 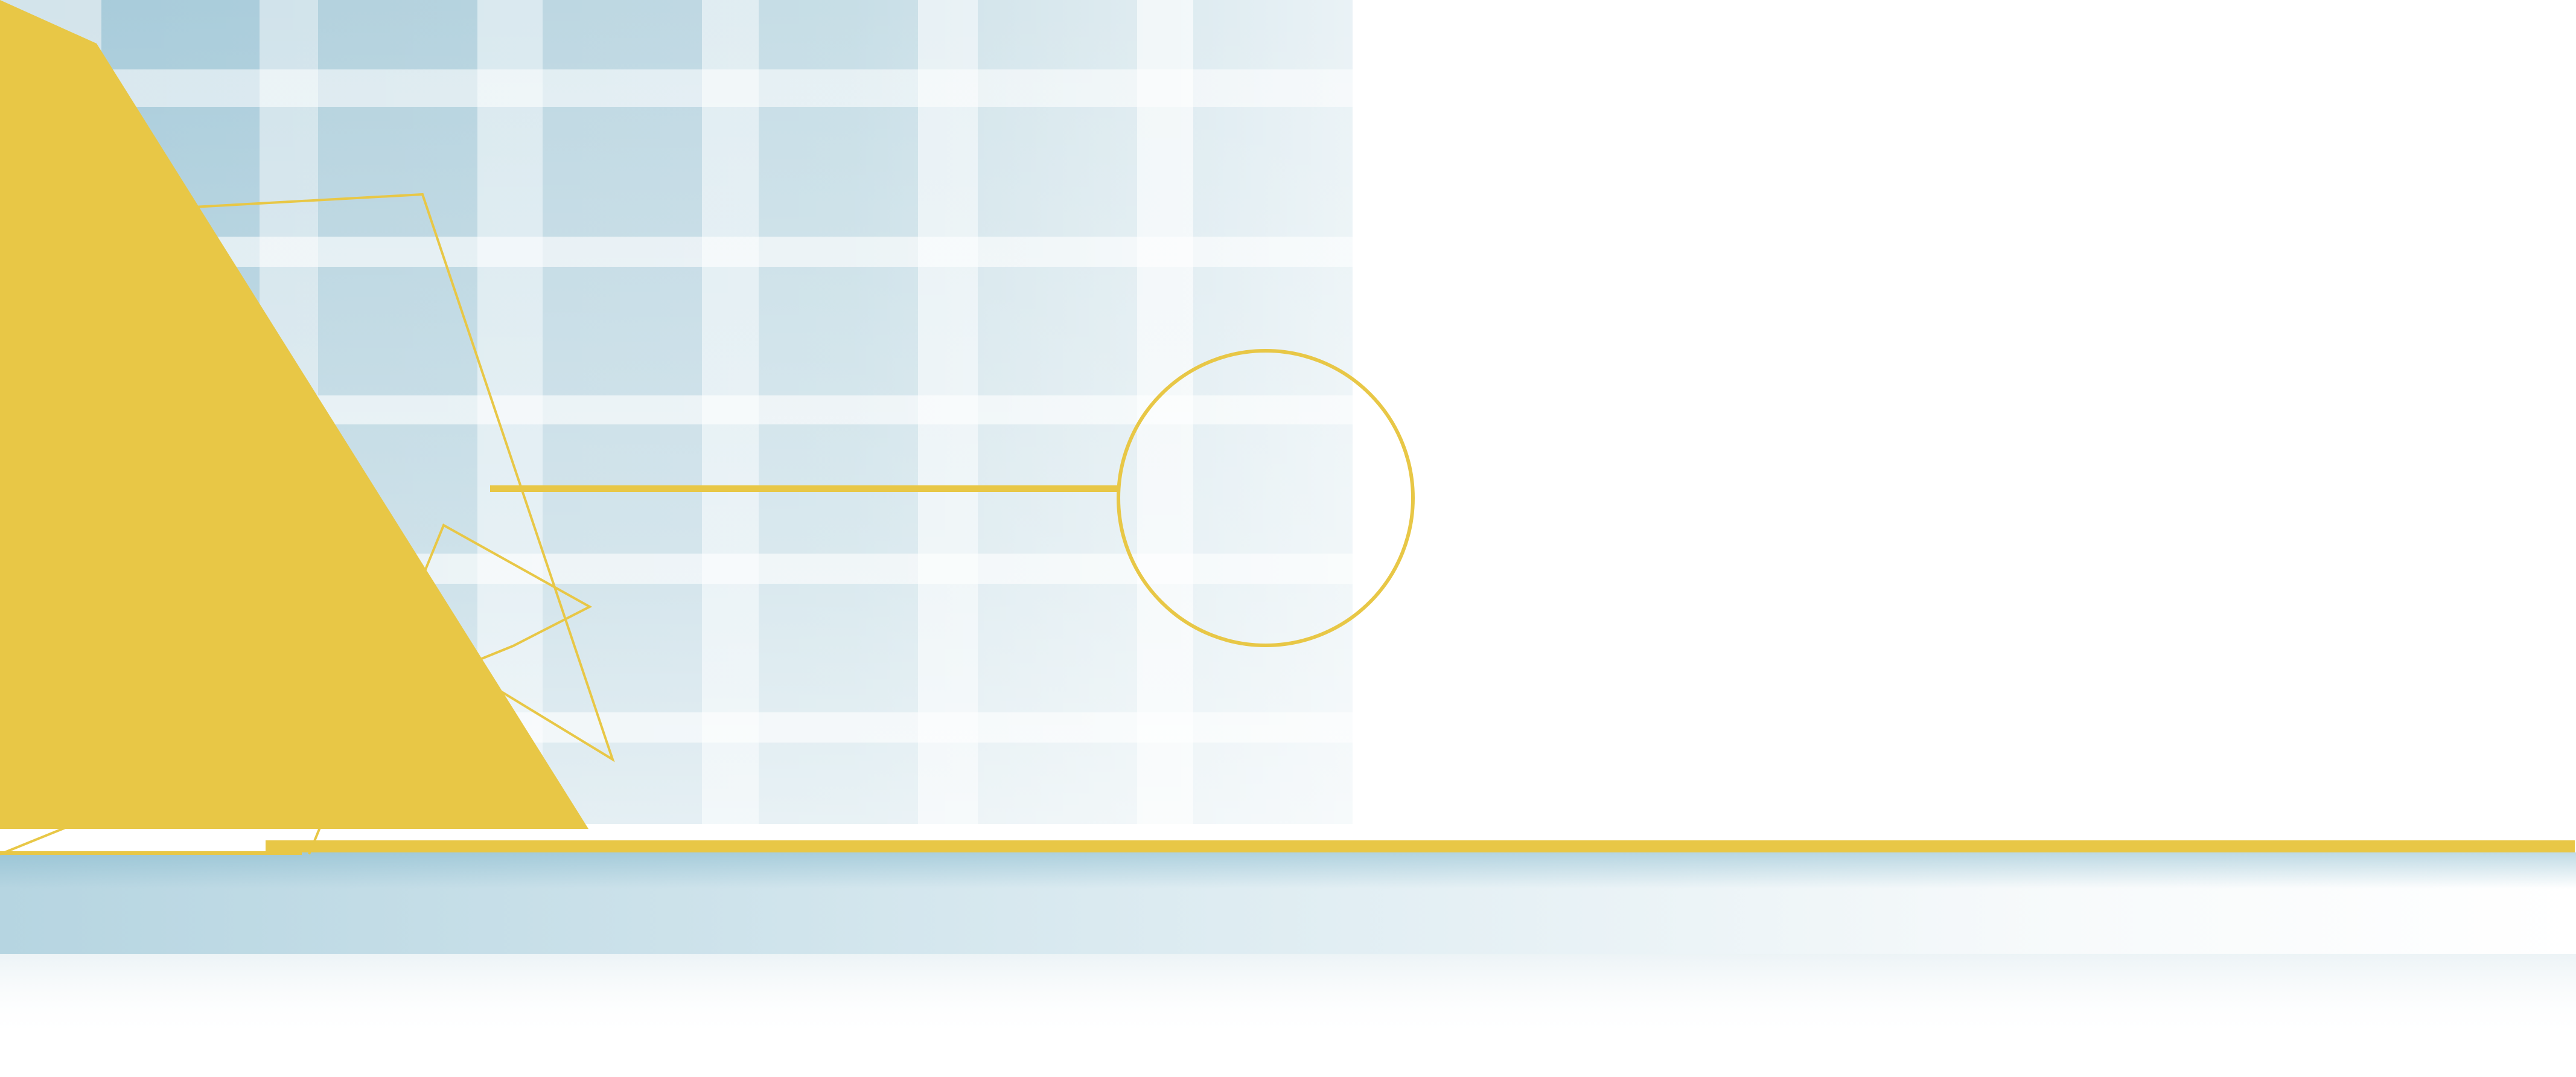 I want to click on yellow-bar, so click(x=1420, y=846).